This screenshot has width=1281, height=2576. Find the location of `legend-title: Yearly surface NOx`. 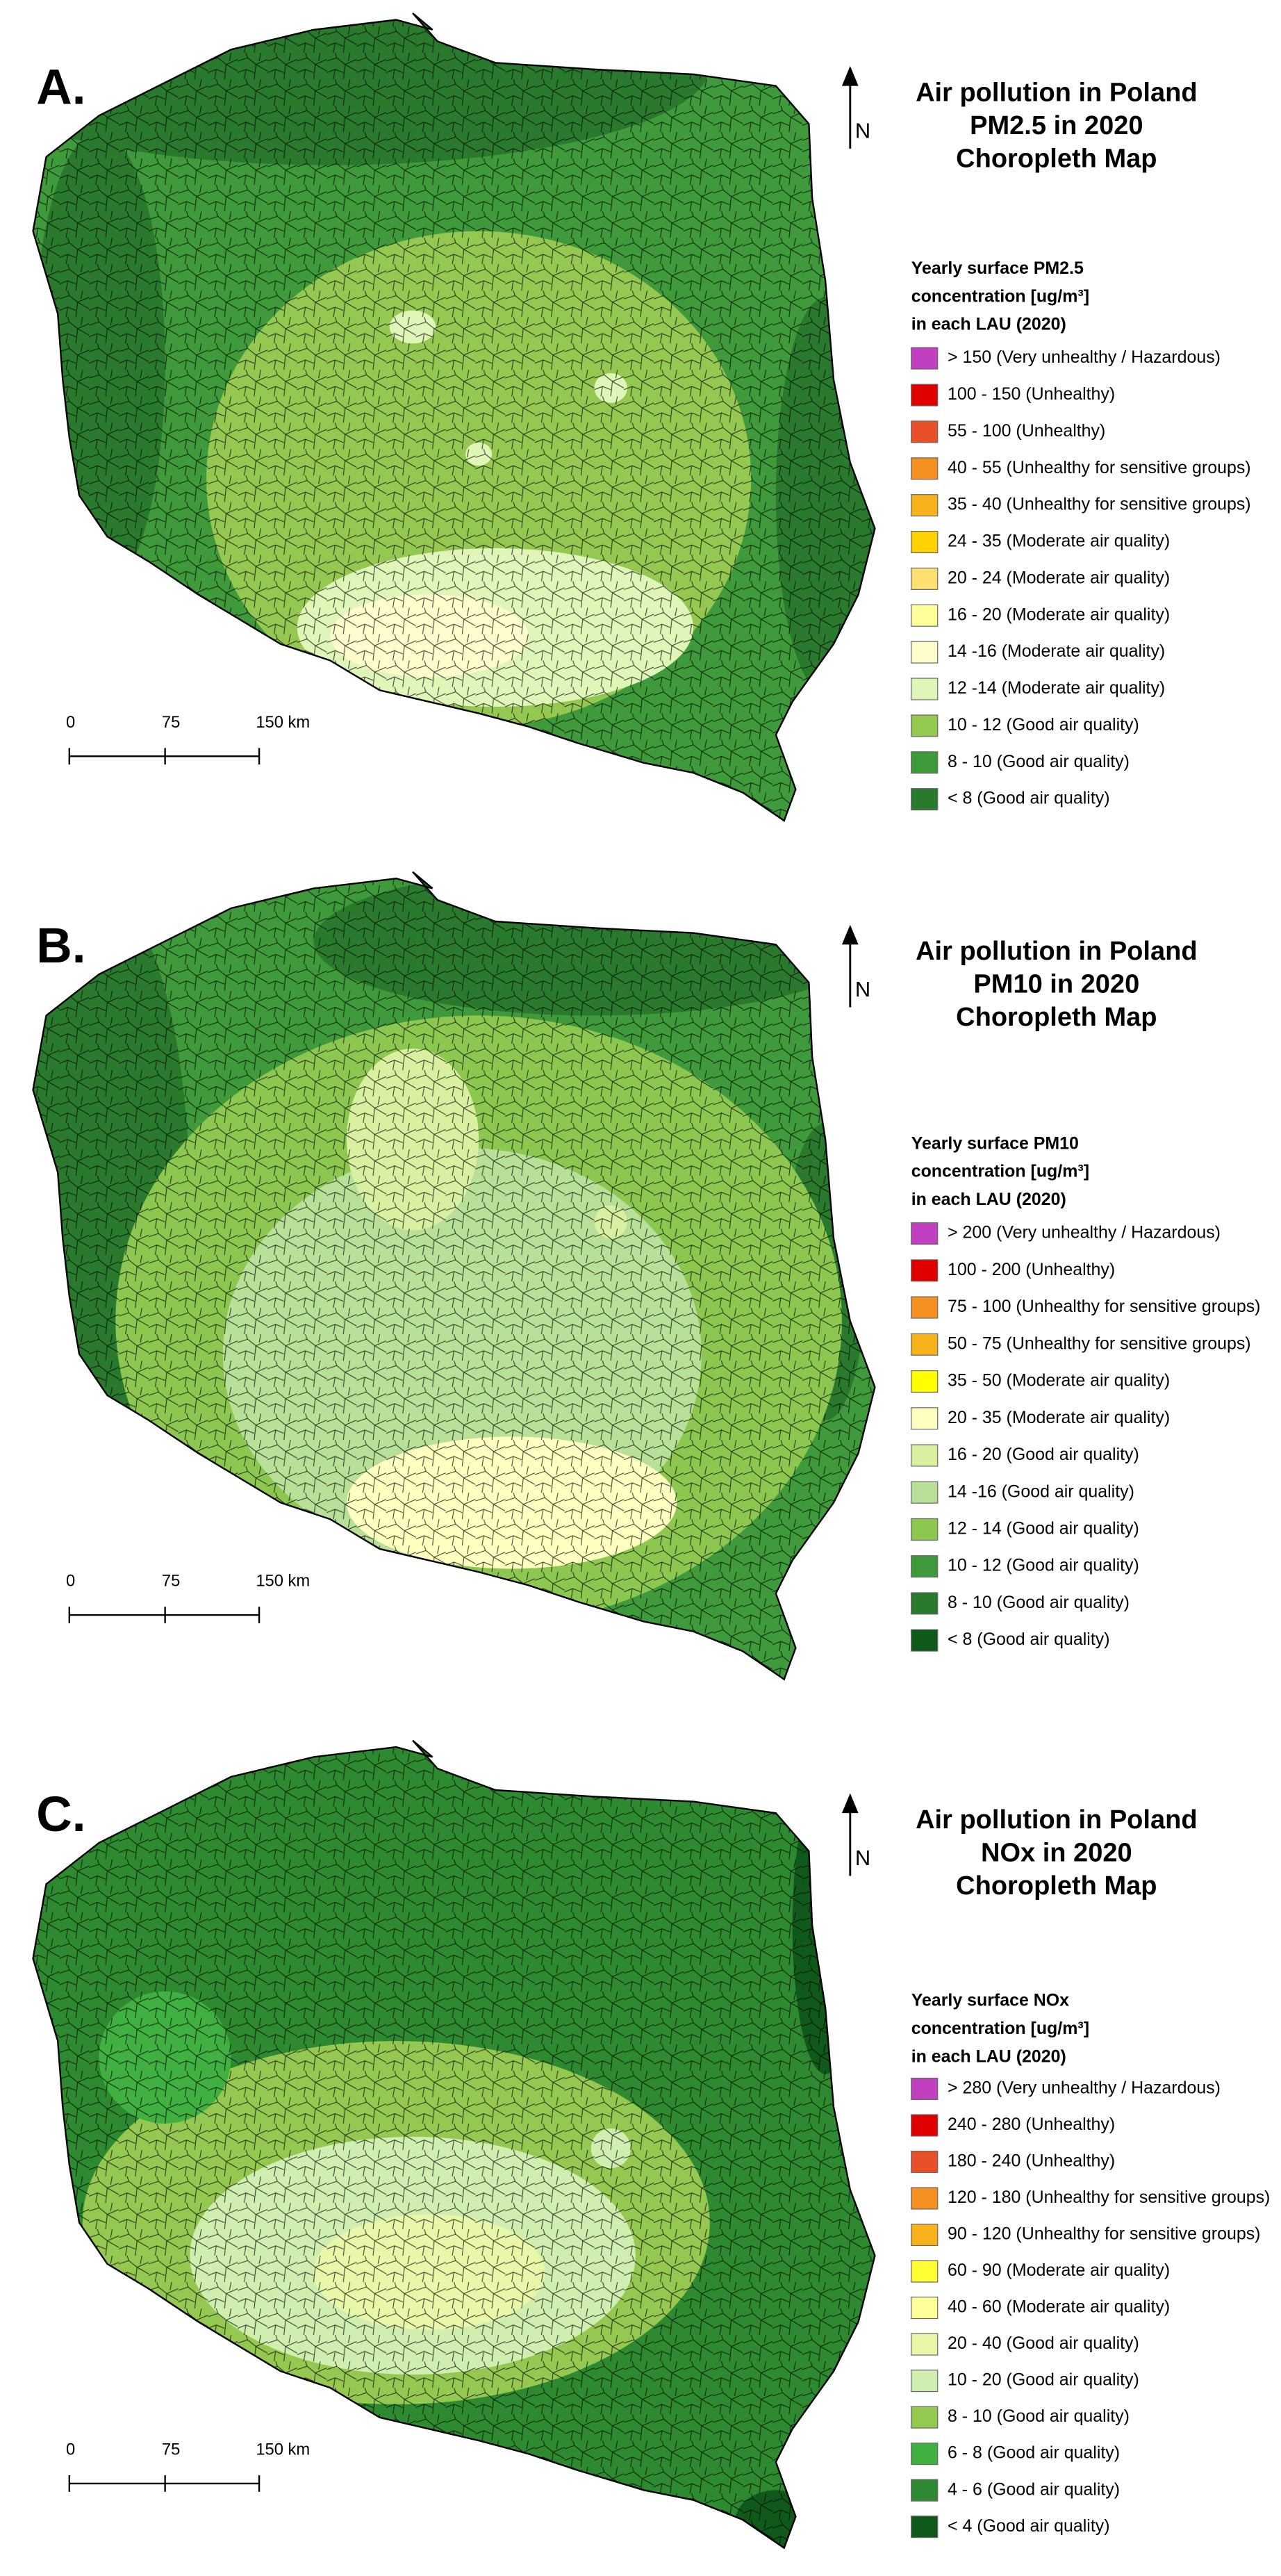

legend-title: Yearly surface NOx is located at coordinates (990, 2000).